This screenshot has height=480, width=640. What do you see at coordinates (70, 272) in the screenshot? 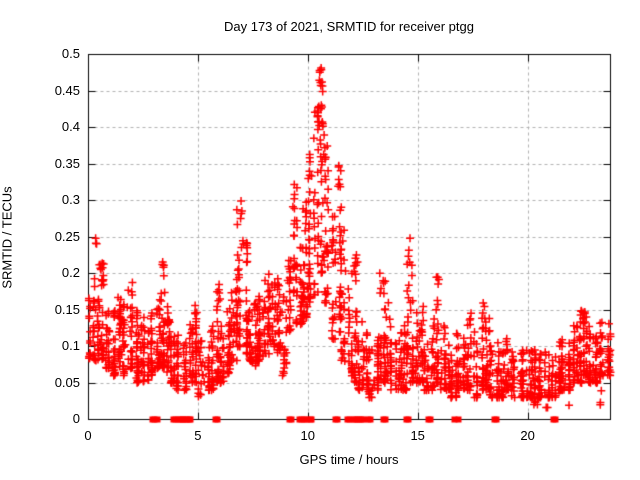
I see `y-tick-label: 0.2` at bounding box center [70, 272].